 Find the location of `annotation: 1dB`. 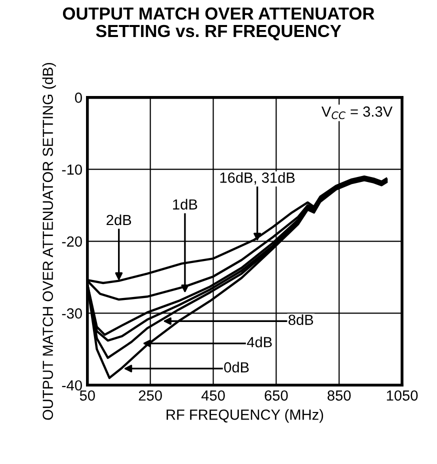

annotation: 1dB is located at coordinates (185, 204).